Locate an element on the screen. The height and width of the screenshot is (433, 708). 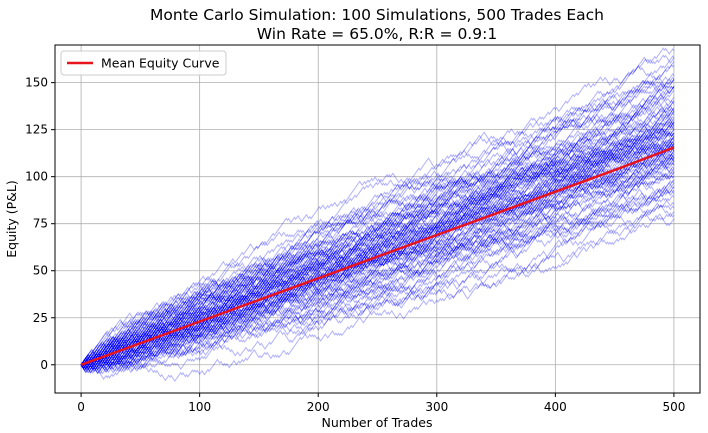
y-tick-label: 25 is located at coordinates (40, 318).